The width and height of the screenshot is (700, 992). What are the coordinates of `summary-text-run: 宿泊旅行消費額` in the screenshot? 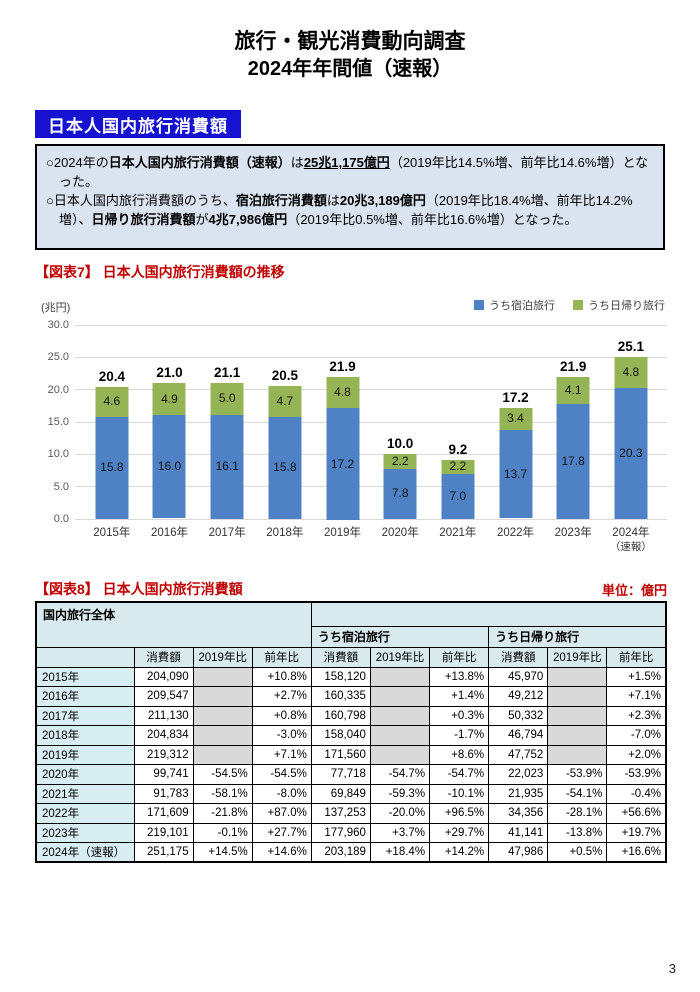 It's located at (281, 200).